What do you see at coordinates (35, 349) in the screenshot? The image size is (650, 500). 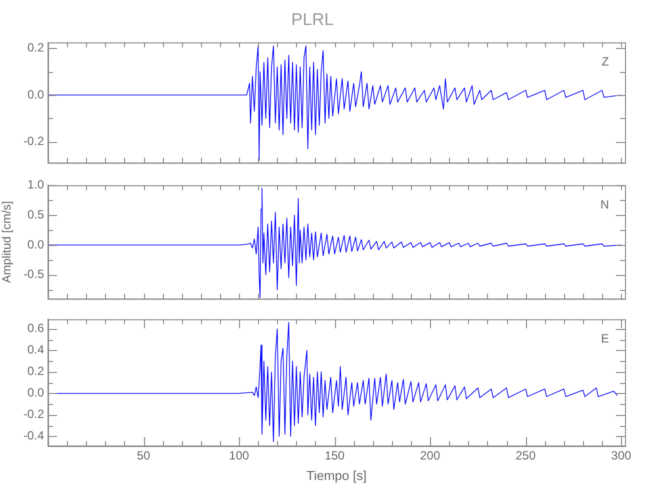 I see `y-tick-label: 0.4` at bounding box center [35, 349].